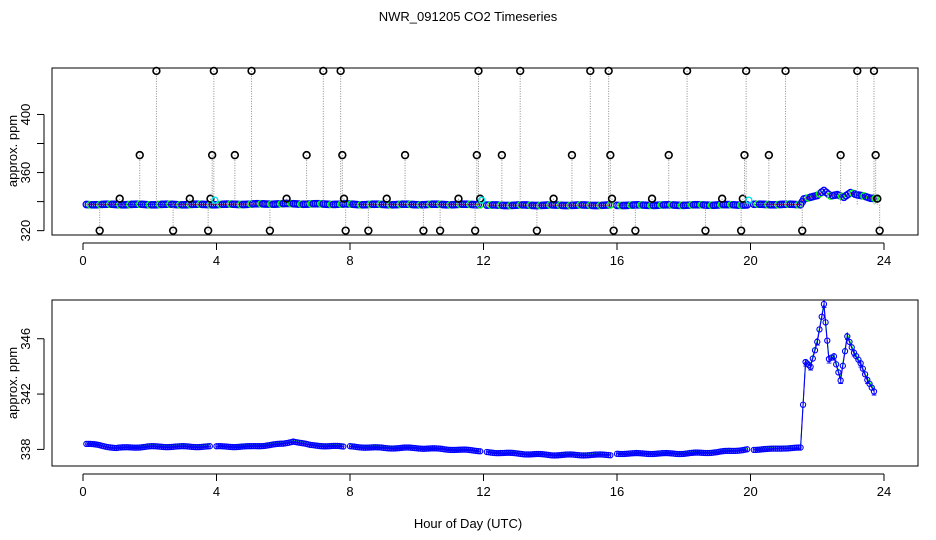 This screenshot has width=936, height=540. What do you see at coordinates (468, 523) in the screenshot?
I see `x-axis-label: Hour of Day (UTC)` at bounding box center [468, 523].